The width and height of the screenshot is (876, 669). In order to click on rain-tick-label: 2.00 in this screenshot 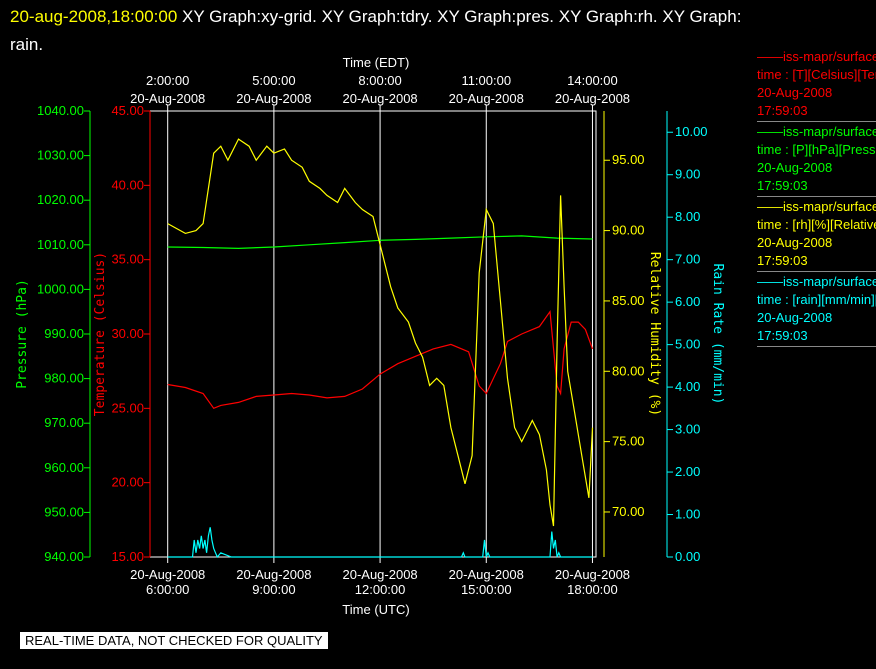, I will do `click(687, 471)`.